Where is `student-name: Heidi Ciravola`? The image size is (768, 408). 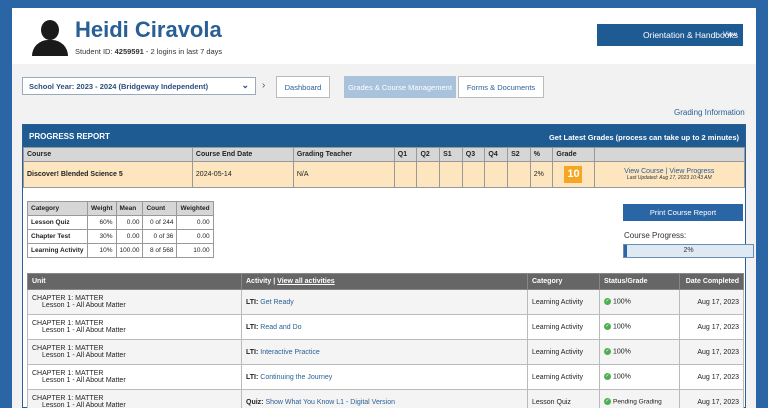
student-name: Heidi Ciravola is located at coordinates (148, 29).